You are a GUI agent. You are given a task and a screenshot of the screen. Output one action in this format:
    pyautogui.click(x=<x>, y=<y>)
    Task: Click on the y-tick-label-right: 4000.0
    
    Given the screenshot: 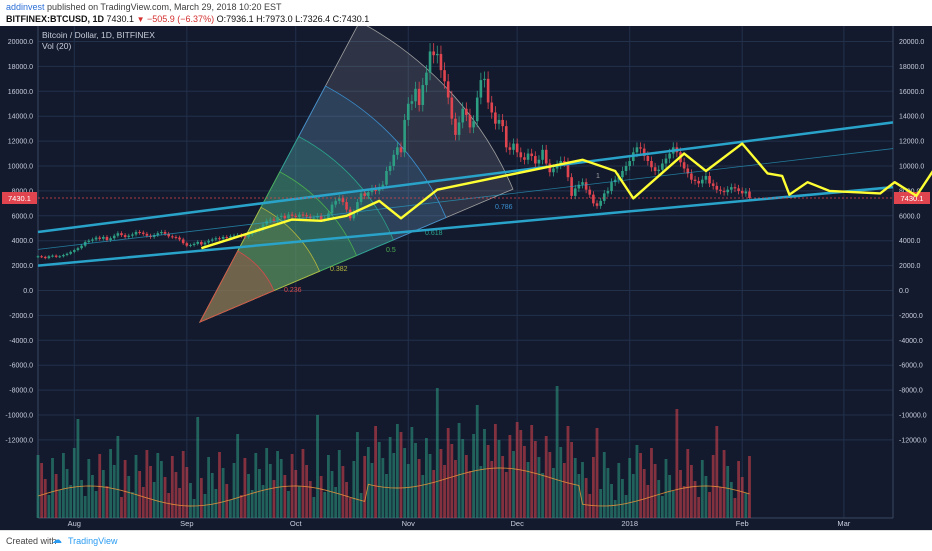 What is the action you would take?
    pyautogui.click(x=910, y=241)
    